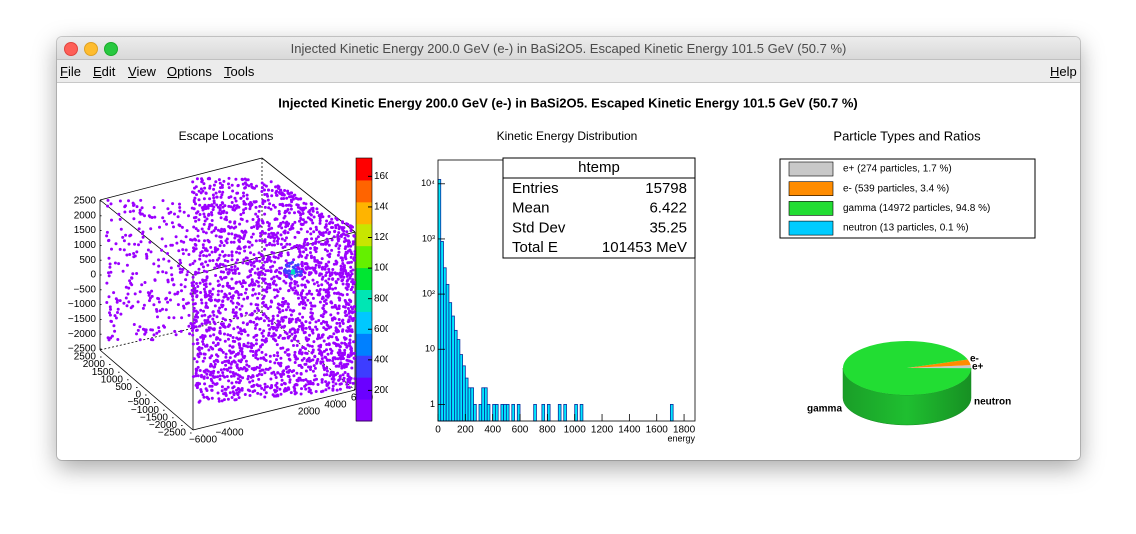 This screenshot has width=1136, height=534. What do you see at coordinates (1063, 71) in the screenshot?
I see `menu-item: Help` at bounding box center [1063, 71].